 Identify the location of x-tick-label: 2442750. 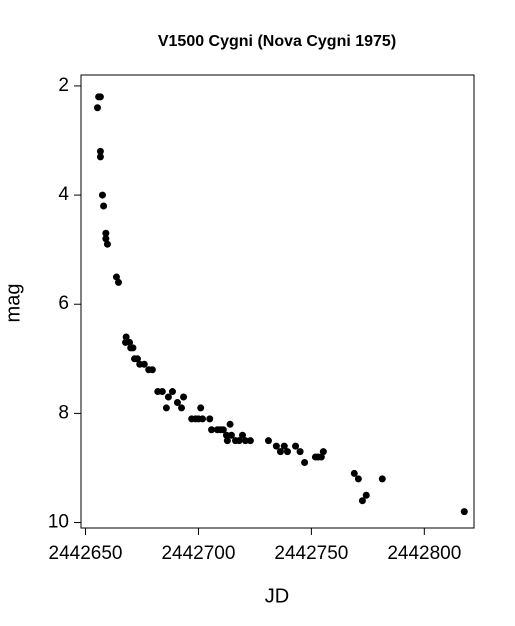
(311, 553).